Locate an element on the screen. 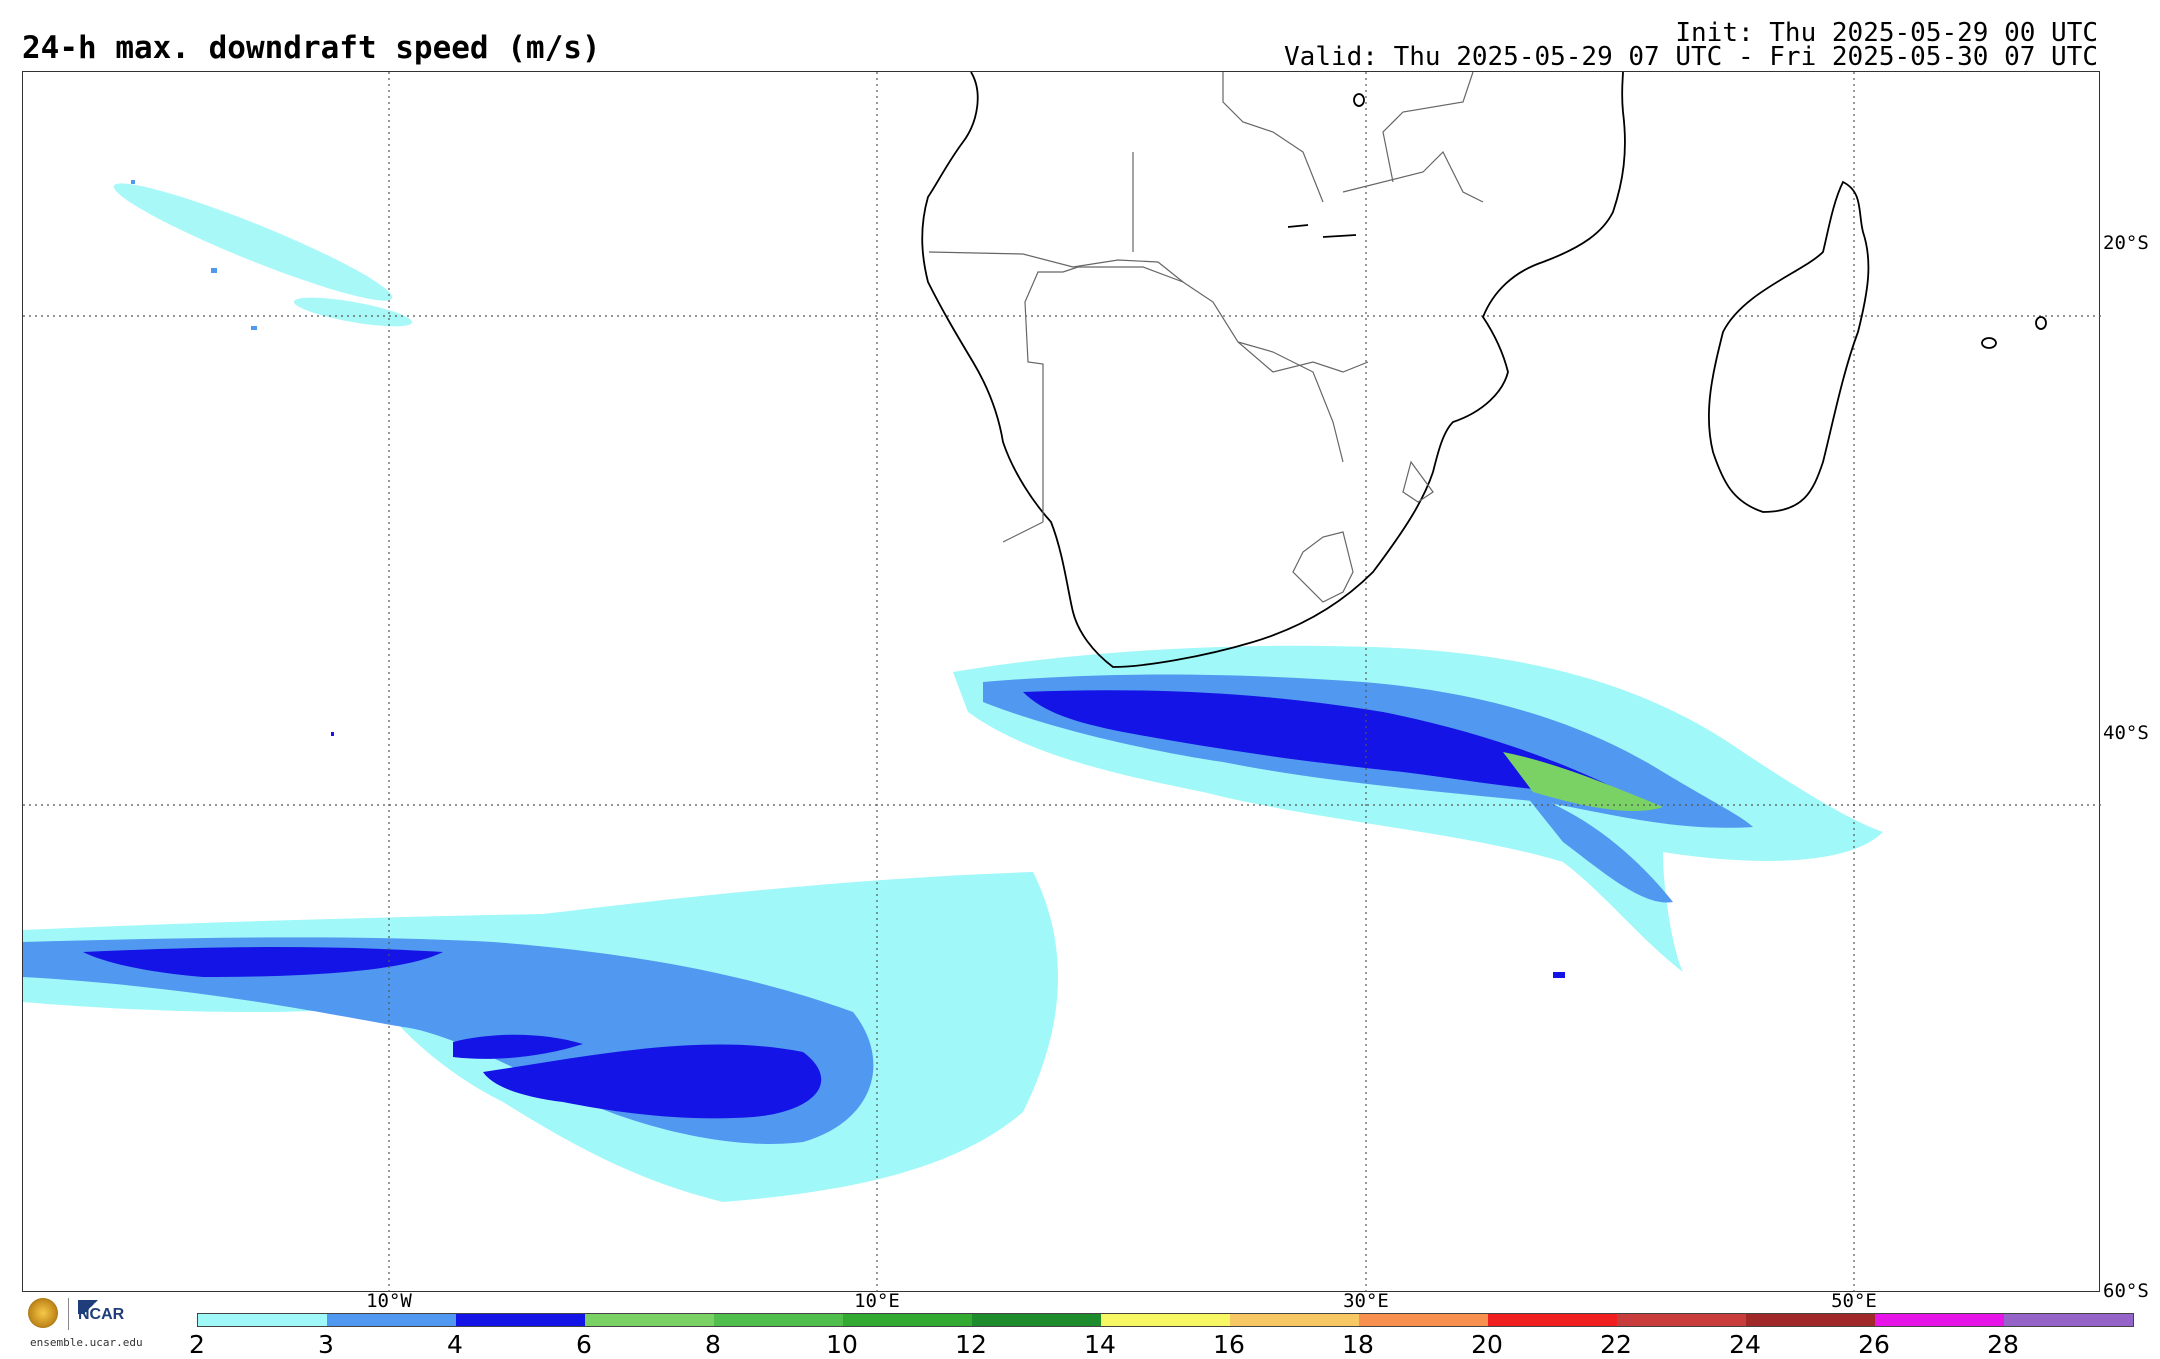 This screenshot has height=1359, width=2160. field-patch-northwest is located at coordinates (263, 255).